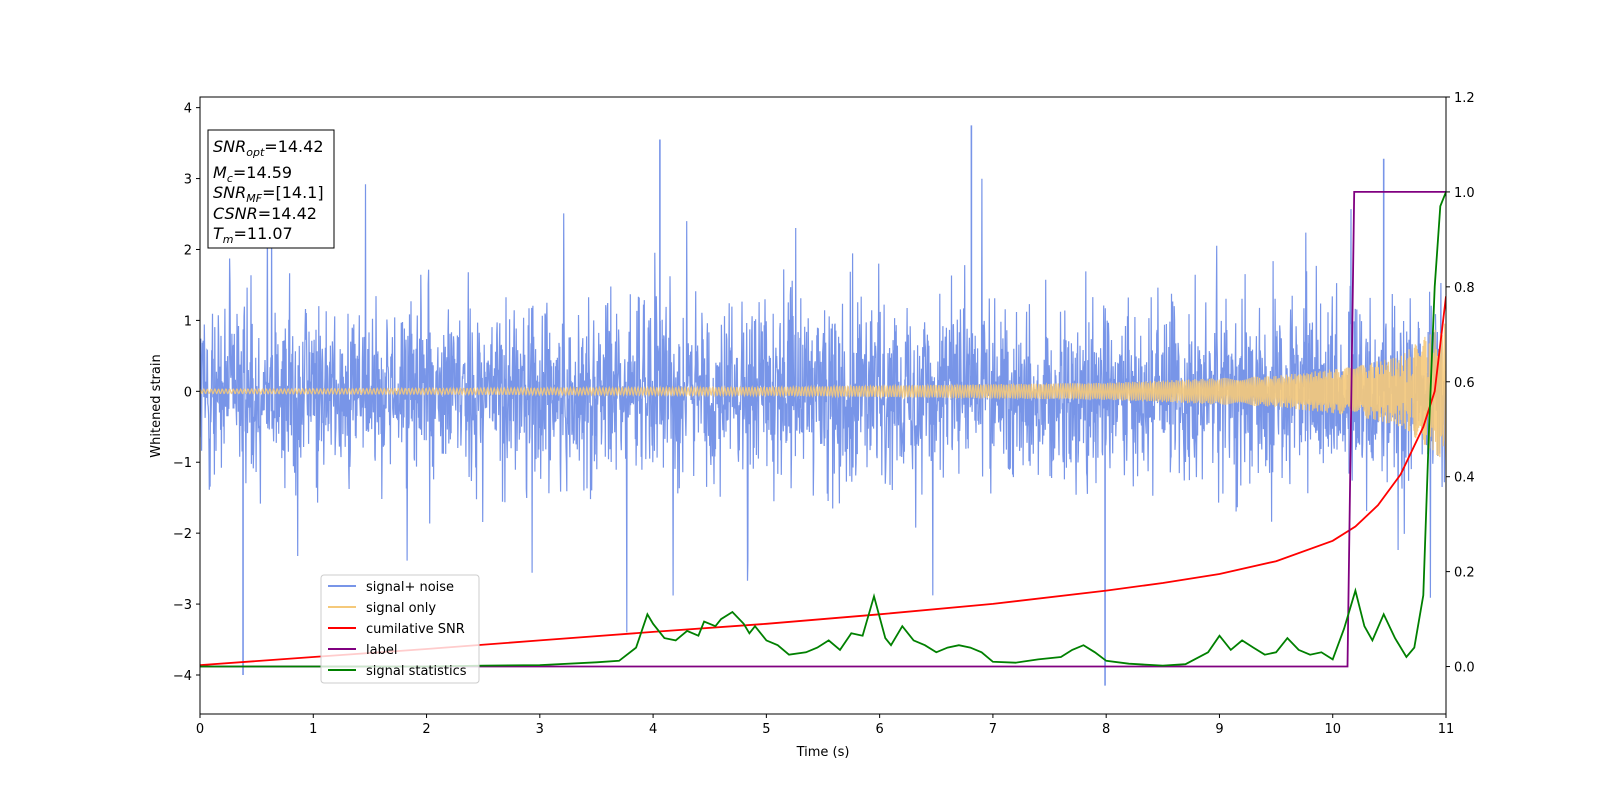 The image size is (1600, 800). I want to click on y-left-tick-label: −3, so click(182, 605).